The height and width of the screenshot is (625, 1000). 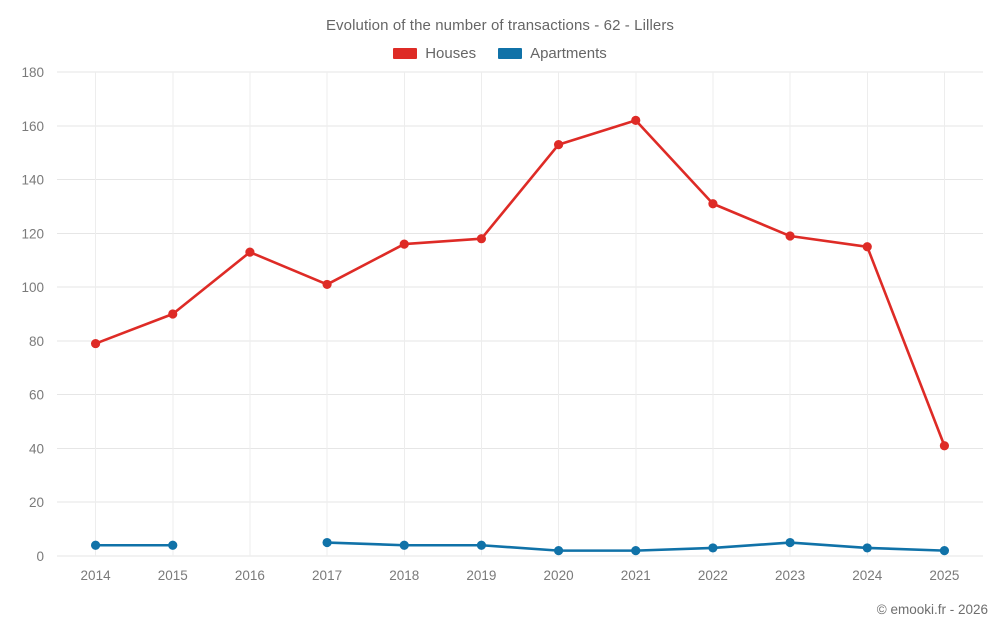 What do you see at coordinates (173, 545) in the screenshot?
I see `datapoint-apartments-2015` at bounding box center [173, 545].